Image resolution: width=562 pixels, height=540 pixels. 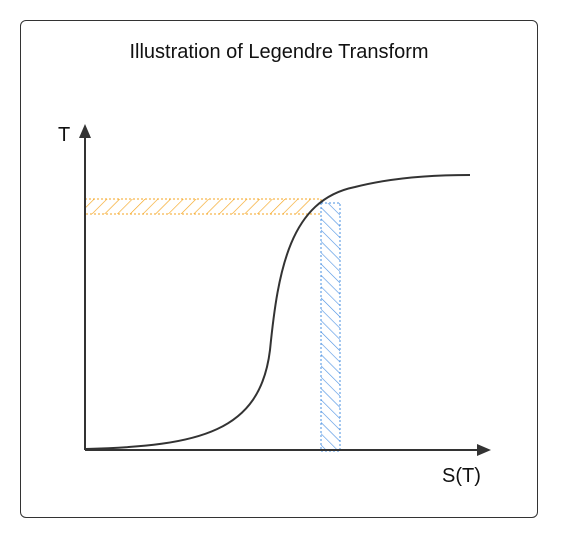 I want to click on x-axis-arrow-icon, so click(x=484, y=450).